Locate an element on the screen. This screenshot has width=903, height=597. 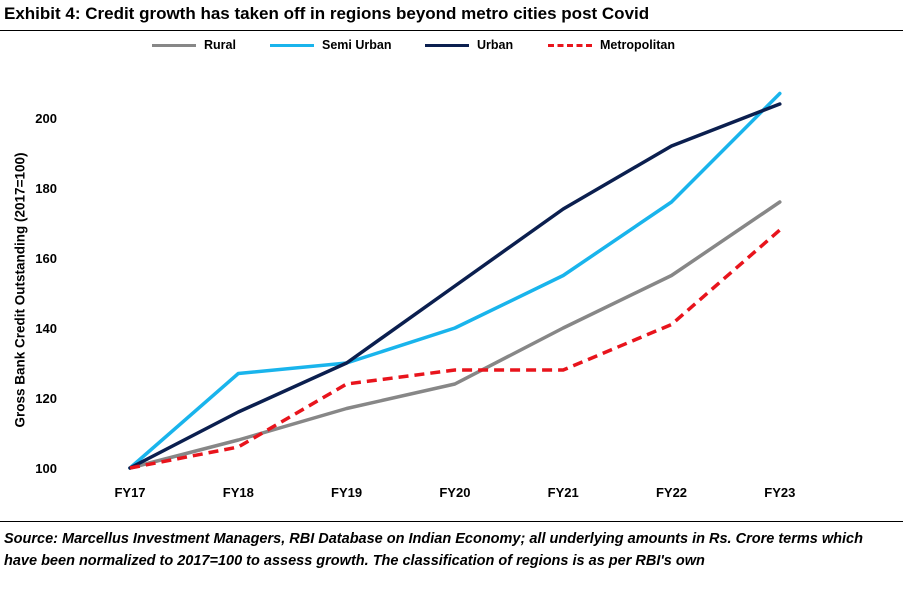
legend-item-urban: Urban is located at coordinates (469, 45).